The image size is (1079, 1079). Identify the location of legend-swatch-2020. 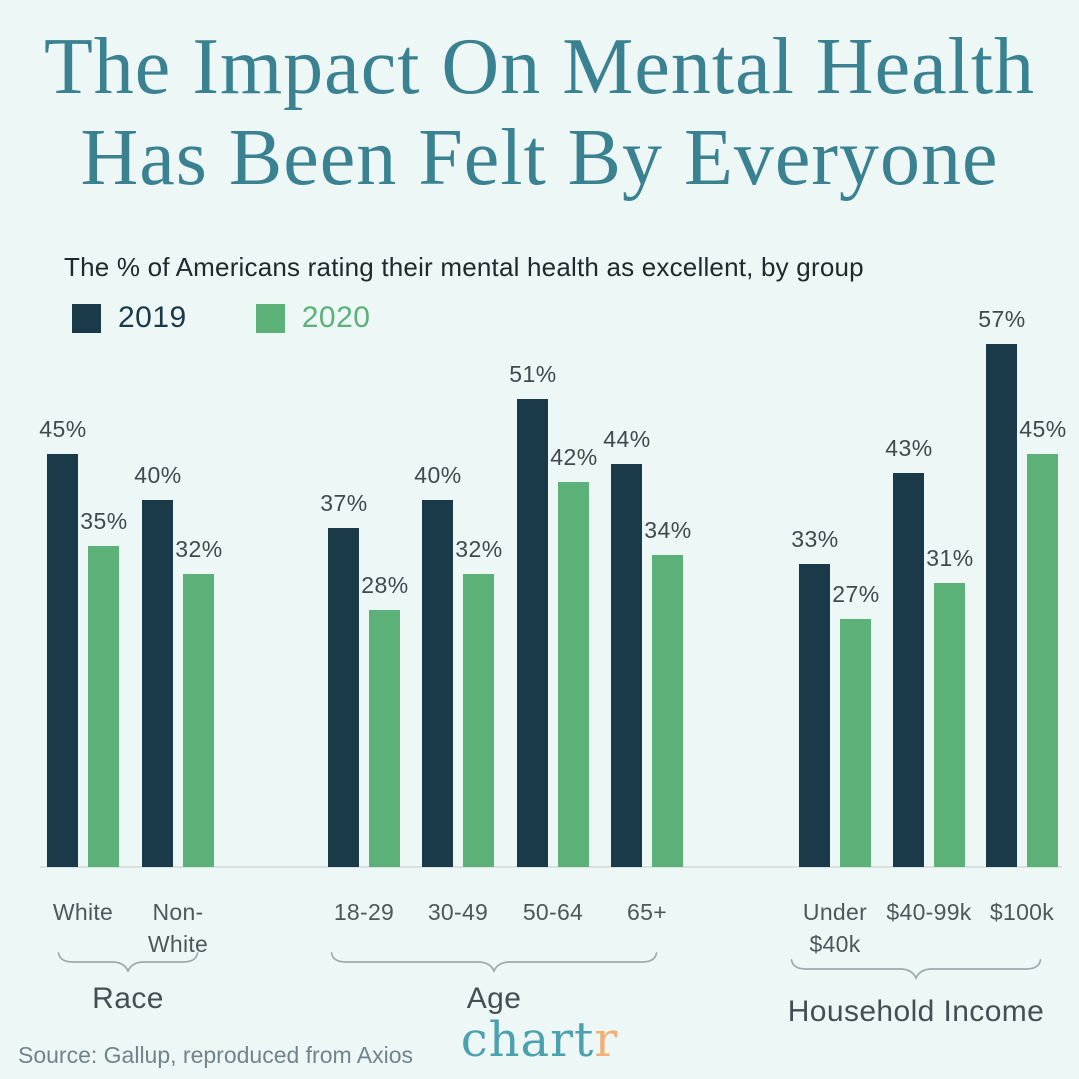
(270, 318).